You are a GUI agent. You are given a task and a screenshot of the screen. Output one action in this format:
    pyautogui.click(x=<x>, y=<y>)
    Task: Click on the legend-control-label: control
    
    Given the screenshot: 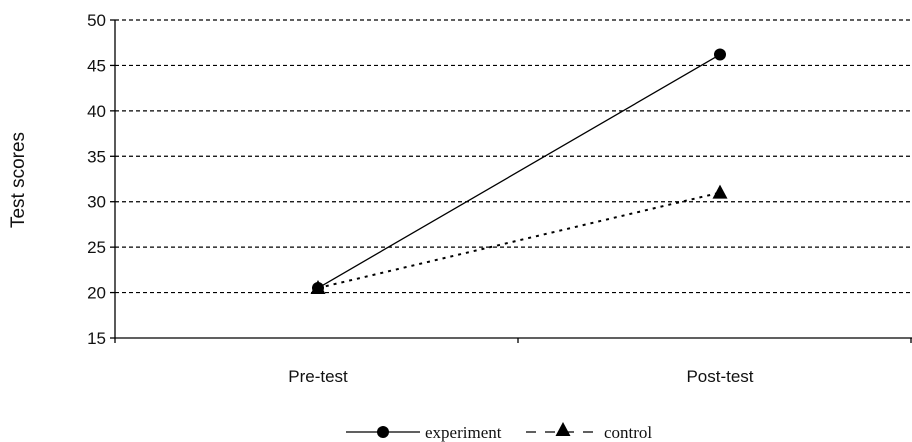 What is the action you would take?
    pyautogui.click(x=628, y=432)
    